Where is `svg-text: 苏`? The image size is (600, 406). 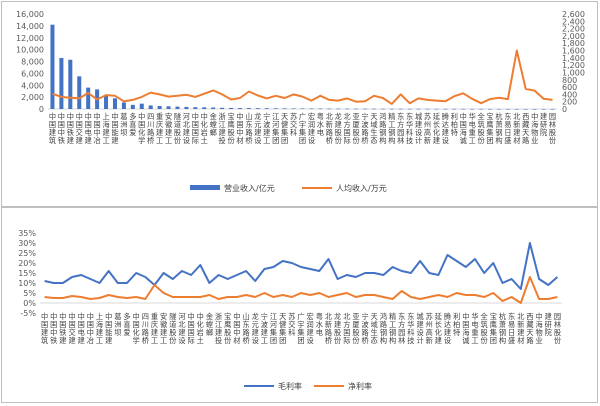 svg-text: 苏 is located at coordinates (427, 116).